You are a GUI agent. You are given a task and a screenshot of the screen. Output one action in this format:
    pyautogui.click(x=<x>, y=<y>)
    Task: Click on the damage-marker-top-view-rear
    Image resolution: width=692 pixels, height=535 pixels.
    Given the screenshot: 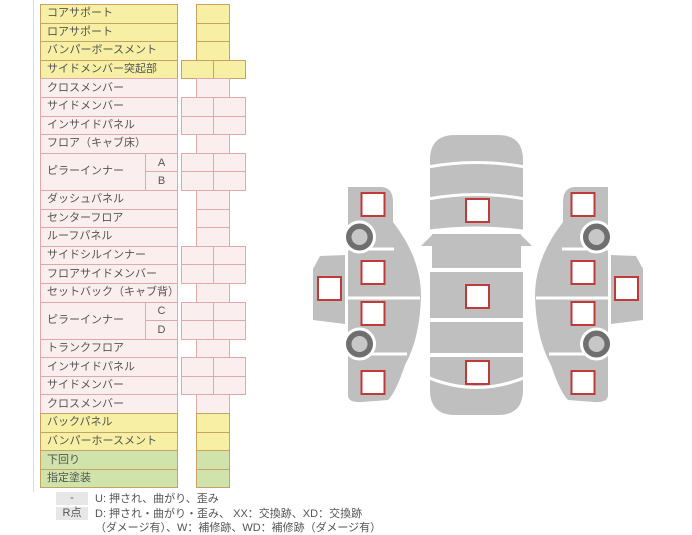 What is the action you would take?
    pyautogui.click(x=477, y=372)
    